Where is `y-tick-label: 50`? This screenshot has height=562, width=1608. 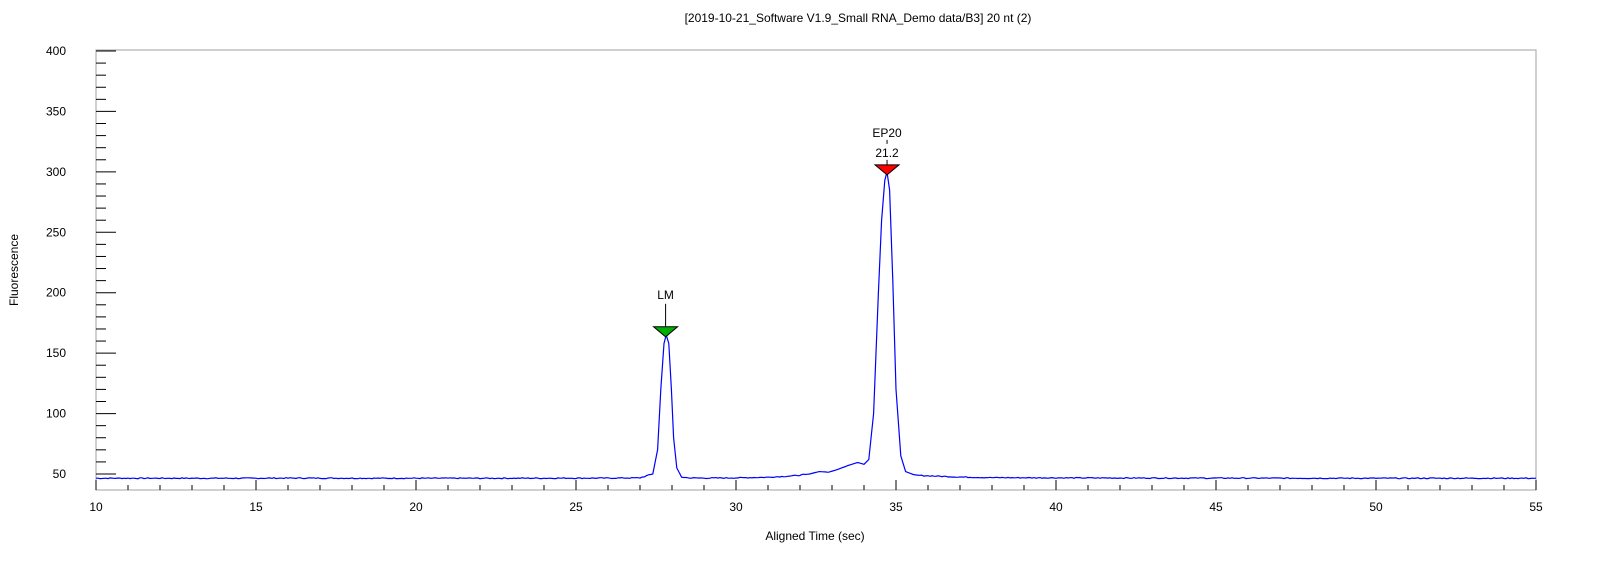 y-tick-label: 50 is located at coordinates (60, 474).